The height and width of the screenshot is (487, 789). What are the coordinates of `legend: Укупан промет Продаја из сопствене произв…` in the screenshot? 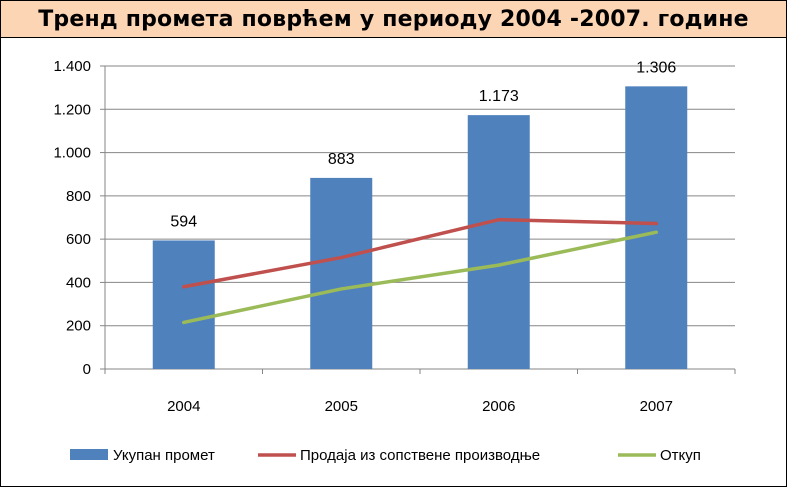 It's located at (385, 455).